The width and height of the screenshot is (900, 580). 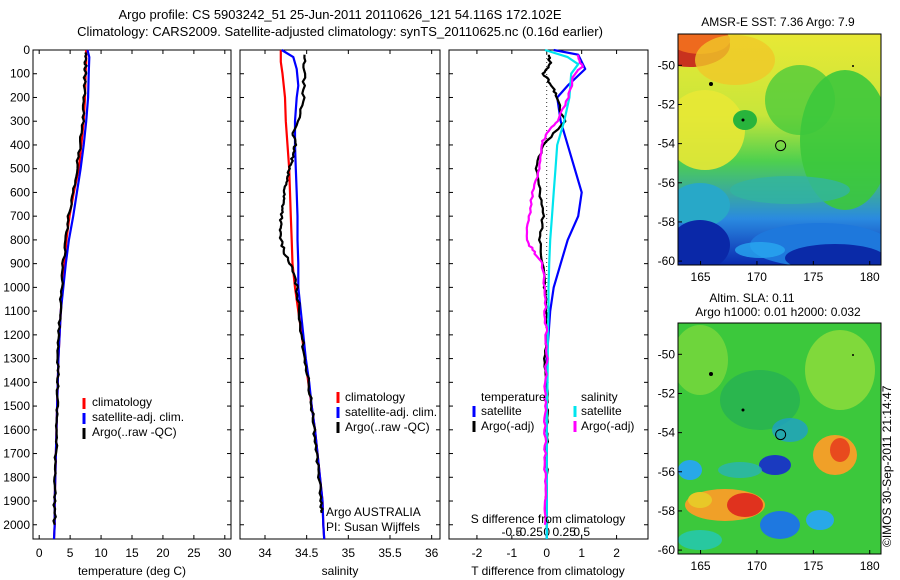 I want to click on sst-heatmap, so click(x=779, y=149).